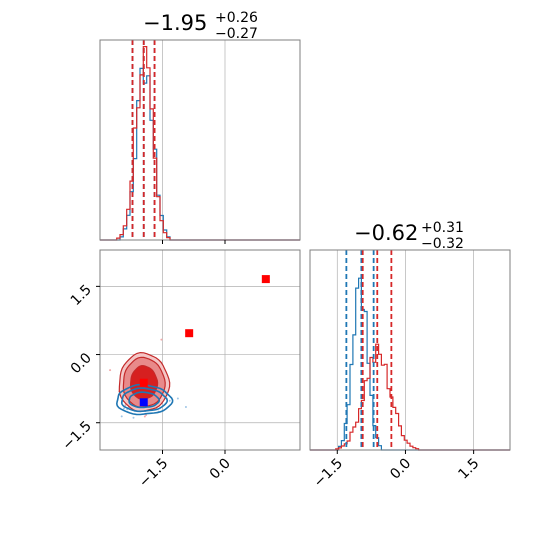  What do you see at coordinates (236, 34) in the screenshot?
I see `title-param-1-sub: −0.27` at bounding box center [236, 34].